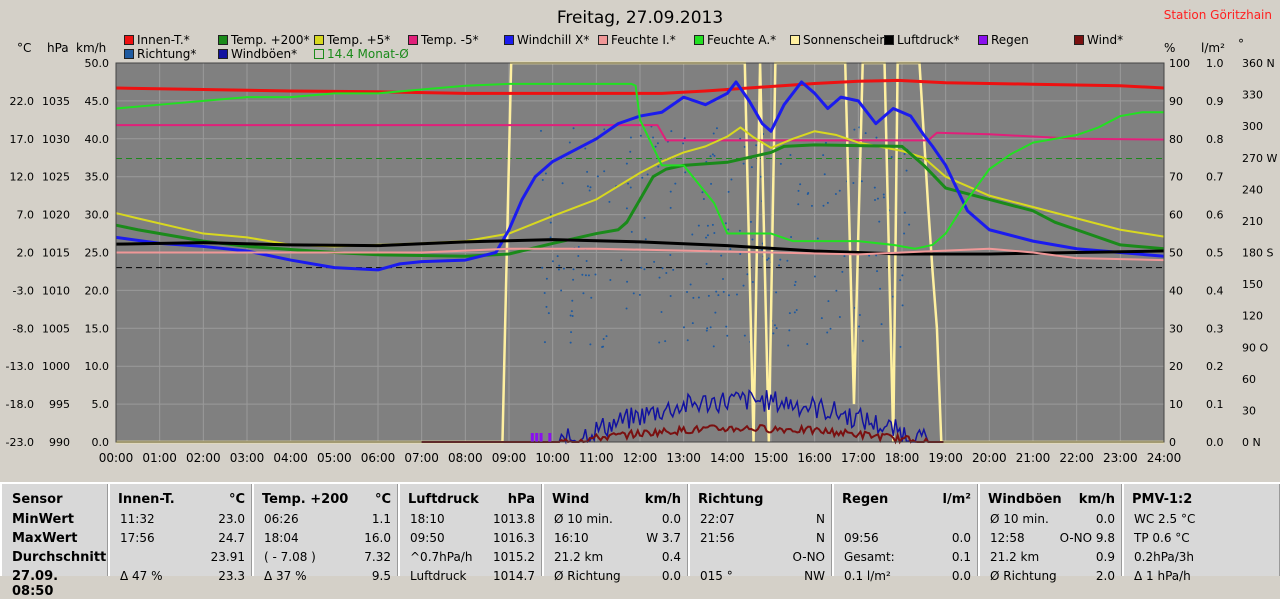  I want to click on press-tick: 990, so click(59, 442).